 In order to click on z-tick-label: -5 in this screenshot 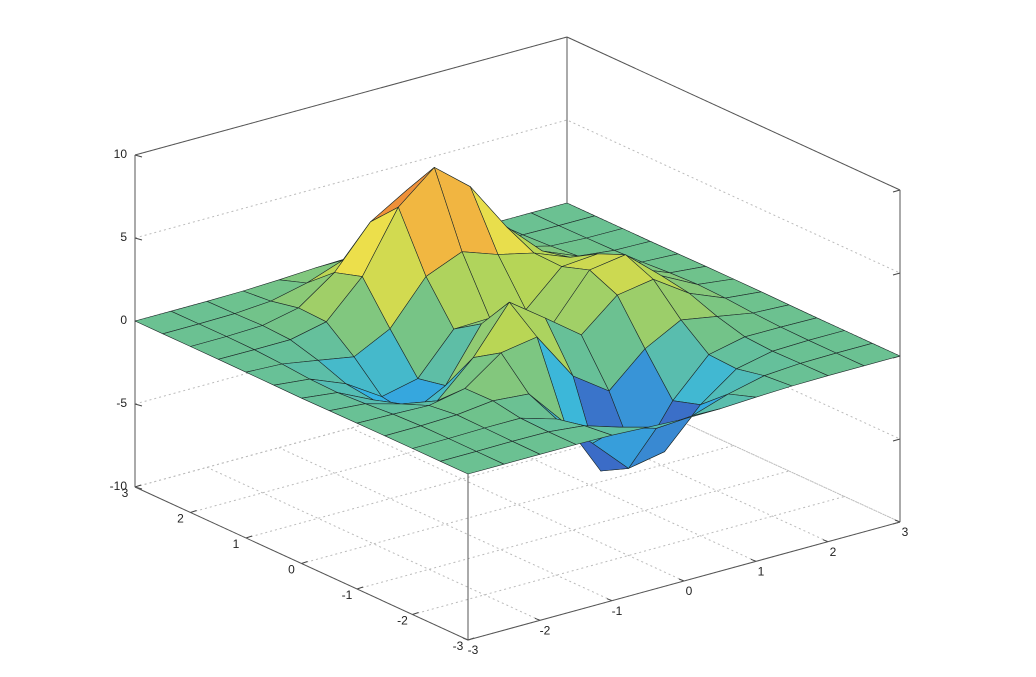, I will do `click(121, 403)`.